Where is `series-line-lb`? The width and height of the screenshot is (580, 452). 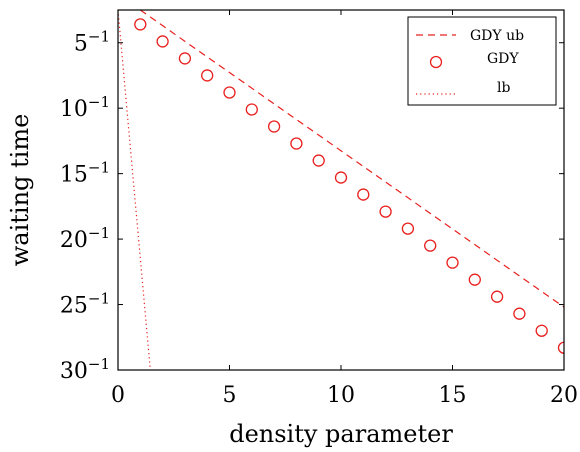
series-line-lb is located at coordinates (134, 190).